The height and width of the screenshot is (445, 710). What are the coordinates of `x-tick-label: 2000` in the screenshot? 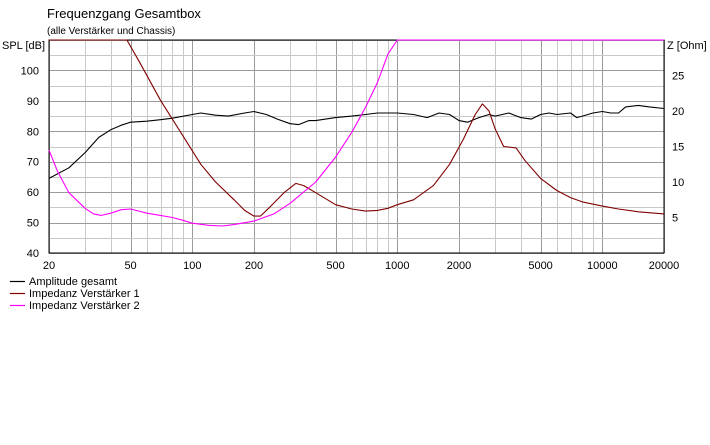 It's located at (459, 266).